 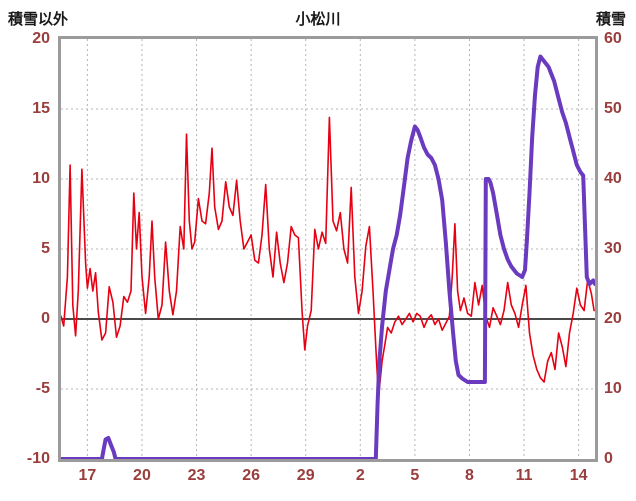 What do you see at coordinates (318, 19) in the screenshot?
I see `chart-title: 小松川` at bounding box center [318, 19].